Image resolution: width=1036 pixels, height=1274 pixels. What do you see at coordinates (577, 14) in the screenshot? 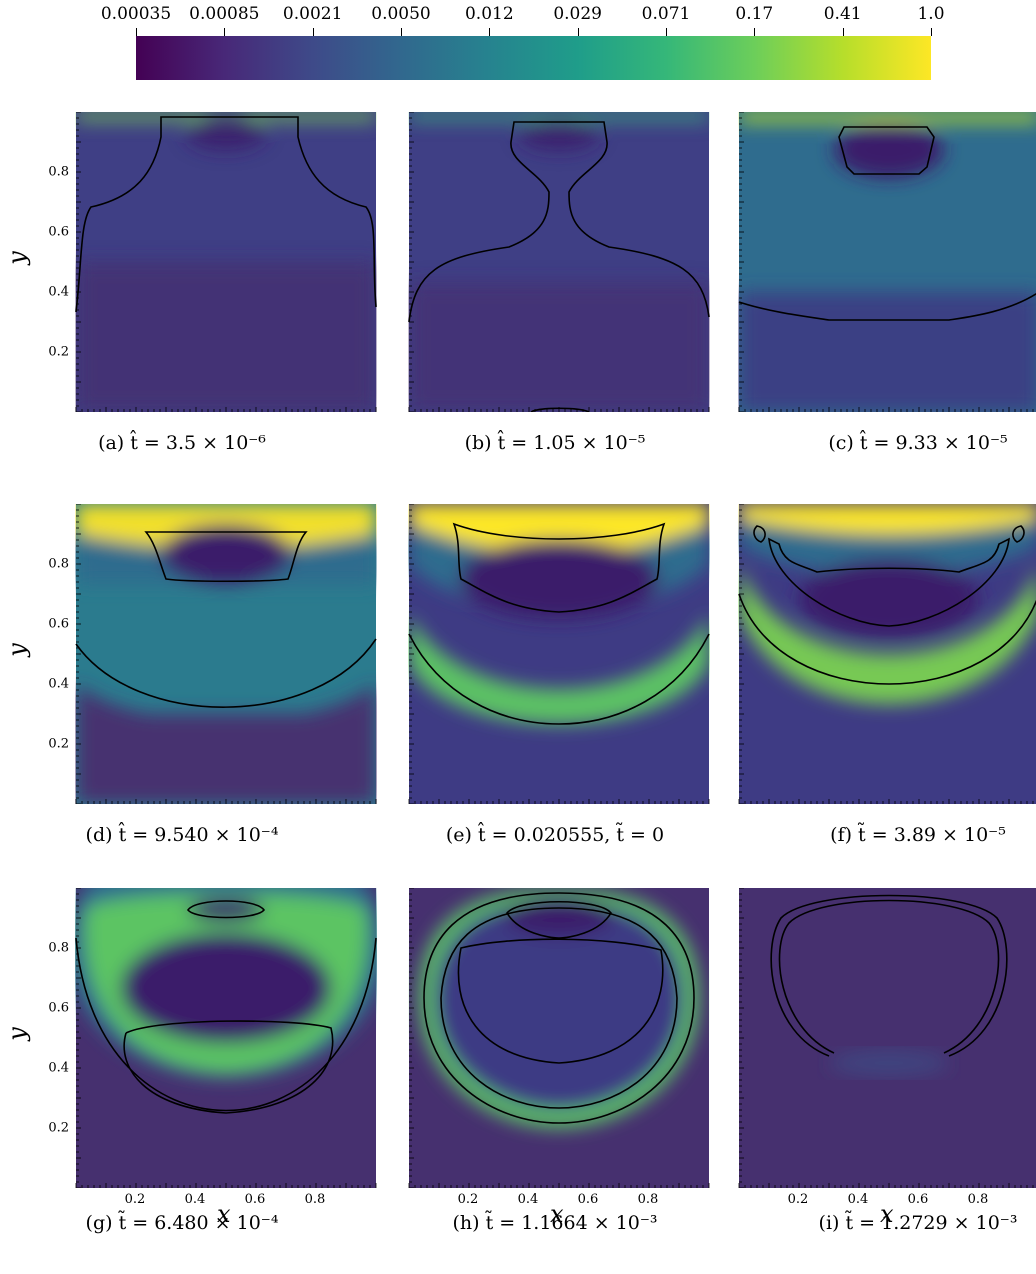
I see `colorbar-tick-label: 0.029` at bounding box center [577, 14].